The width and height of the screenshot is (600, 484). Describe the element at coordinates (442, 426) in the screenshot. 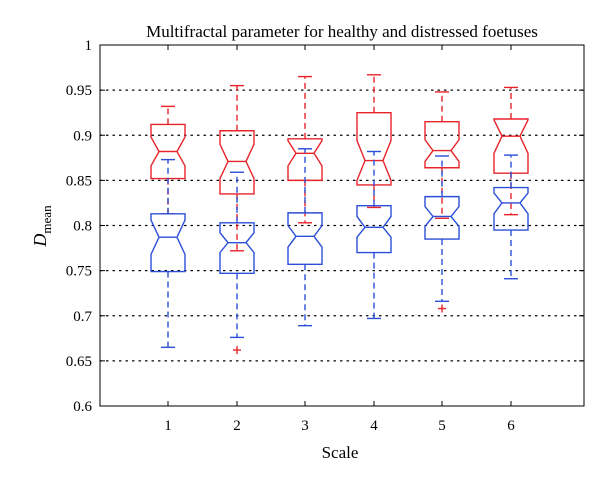

I see `x-tick-label: 5` at that location.